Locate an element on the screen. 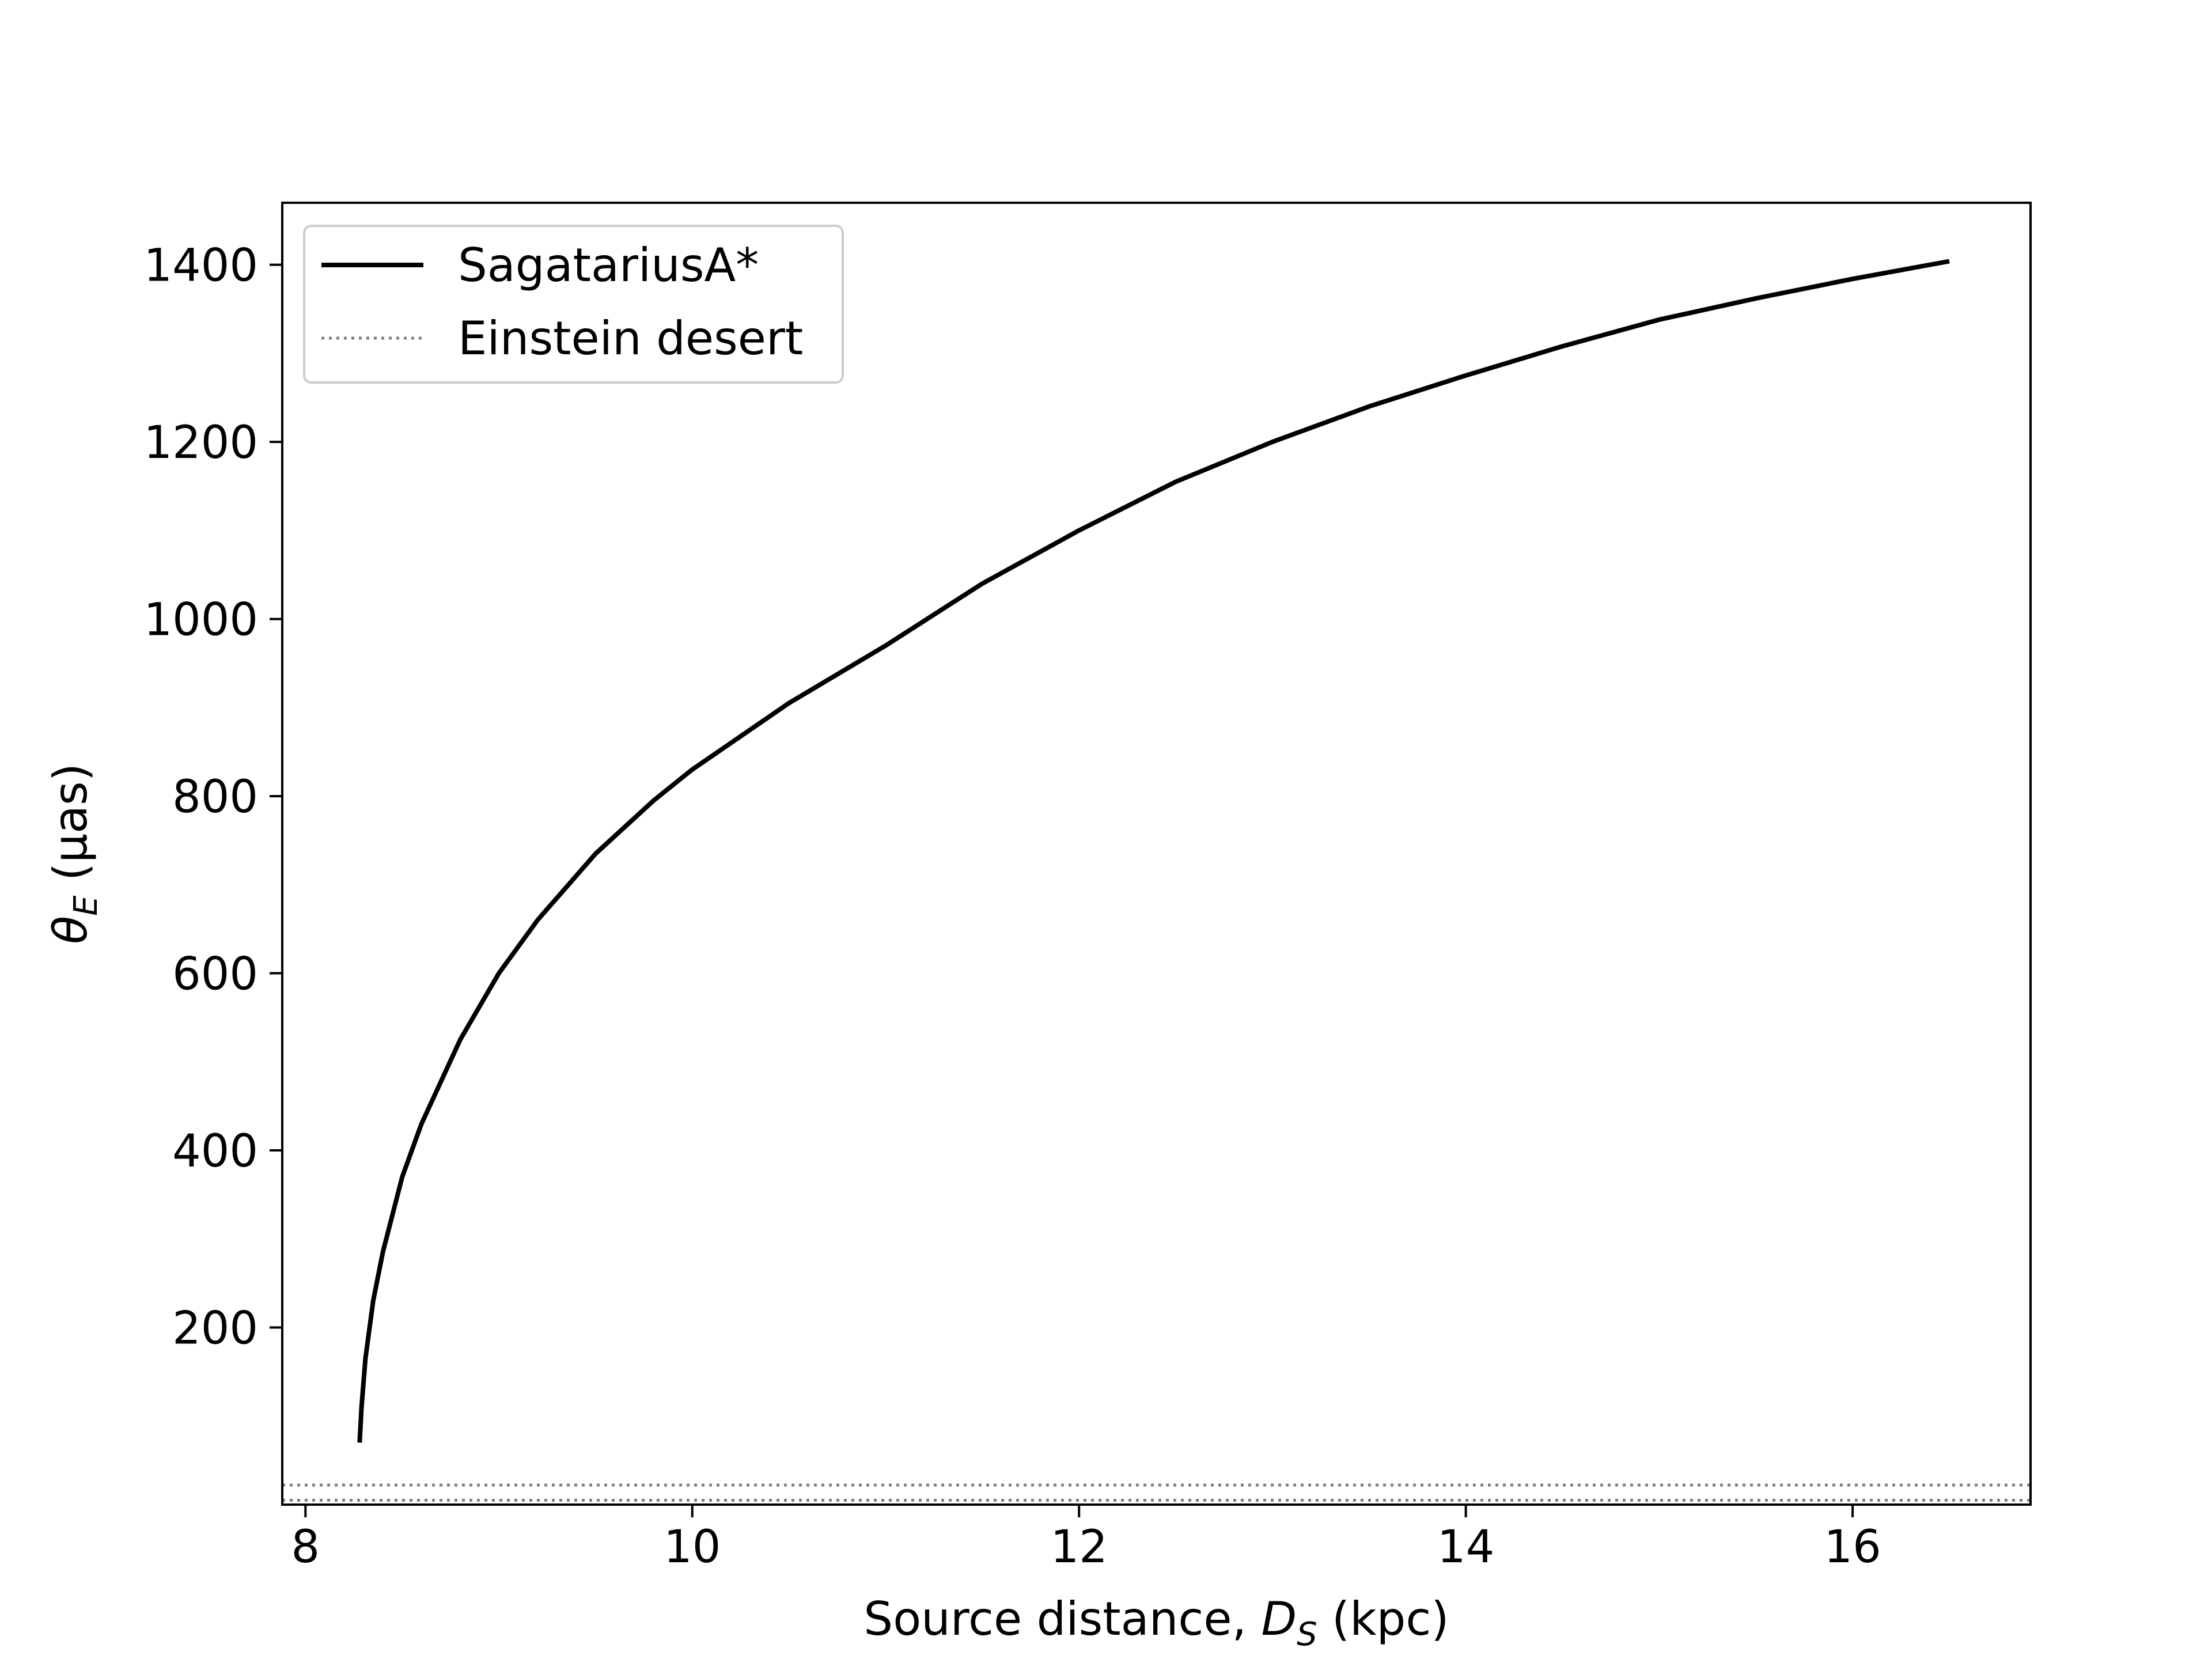 The width and height of the screenshot is (2212, 1659). legend-box is located at coordinates (573, 304).